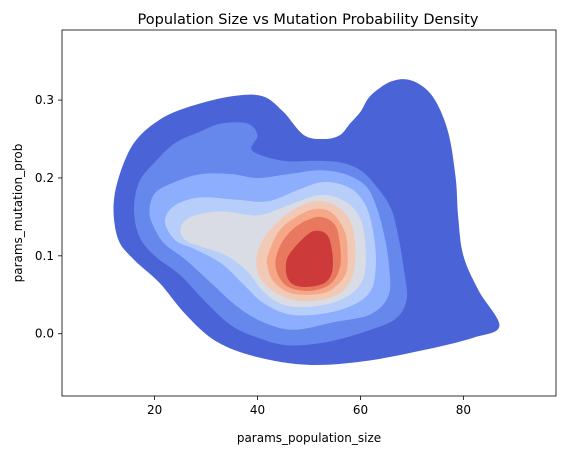  Describe the element at coordinates (309, 406) in the screenshot. I see `x-axis: 20 40 60 80` at that location.